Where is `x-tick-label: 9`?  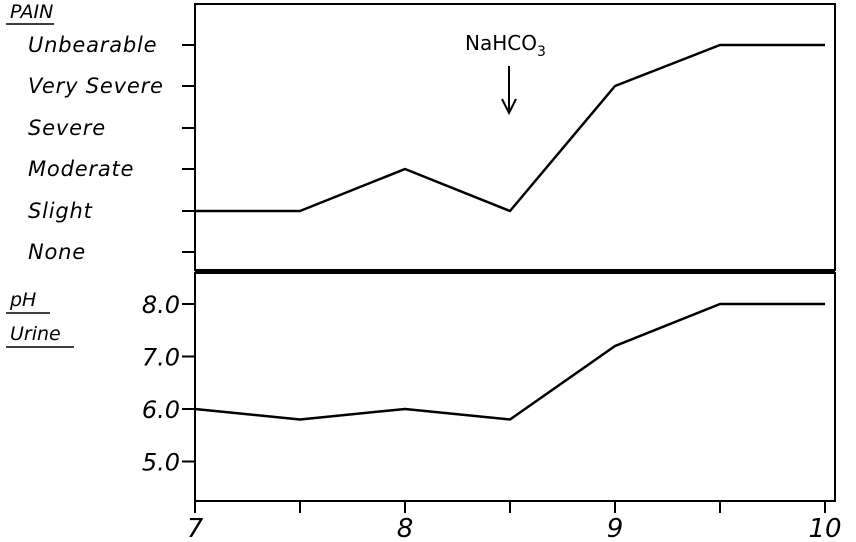
x-tick-label: 9 is located at coordinates (615, 528).